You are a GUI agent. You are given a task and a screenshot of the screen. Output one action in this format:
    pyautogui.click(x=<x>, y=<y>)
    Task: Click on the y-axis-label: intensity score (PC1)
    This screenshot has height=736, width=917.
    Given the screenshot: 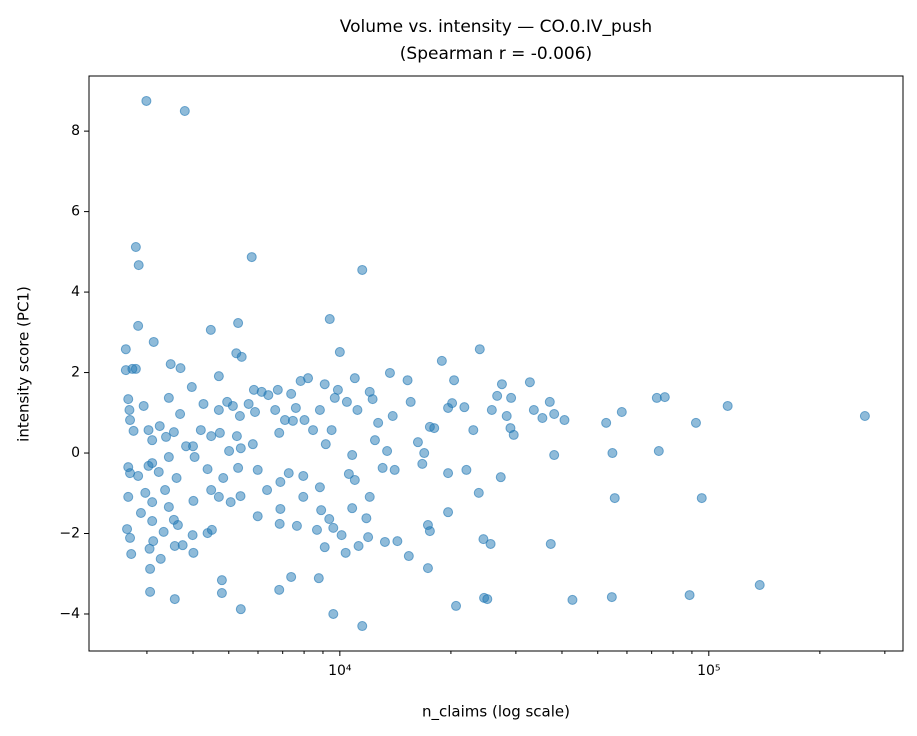 What is the action you would take?
    pyautogui.click(x=24, y=364)
    